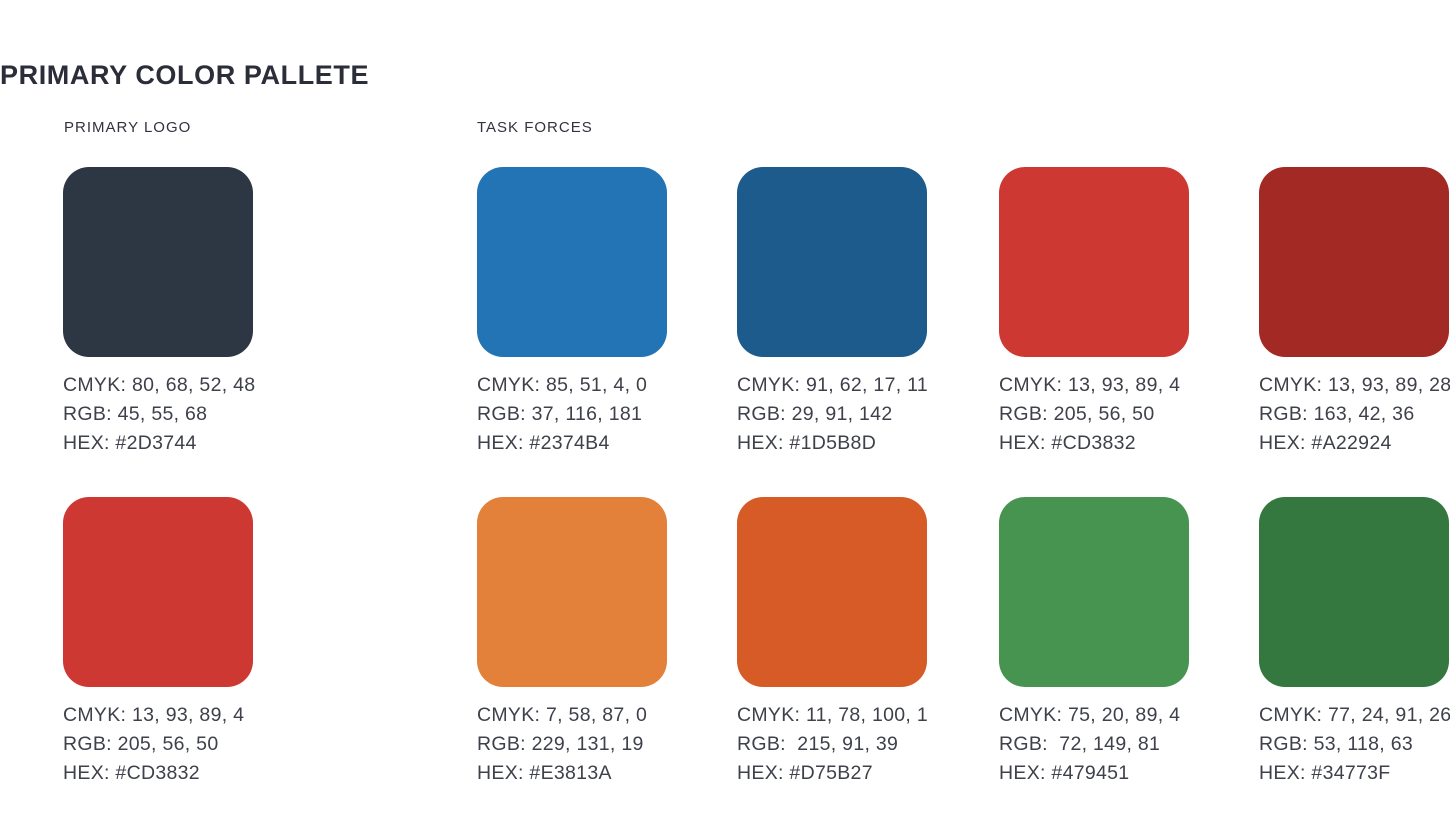  I want to click on cmyk-value: CMYK: 75, 20, 89, 4, so click(1090, 715).